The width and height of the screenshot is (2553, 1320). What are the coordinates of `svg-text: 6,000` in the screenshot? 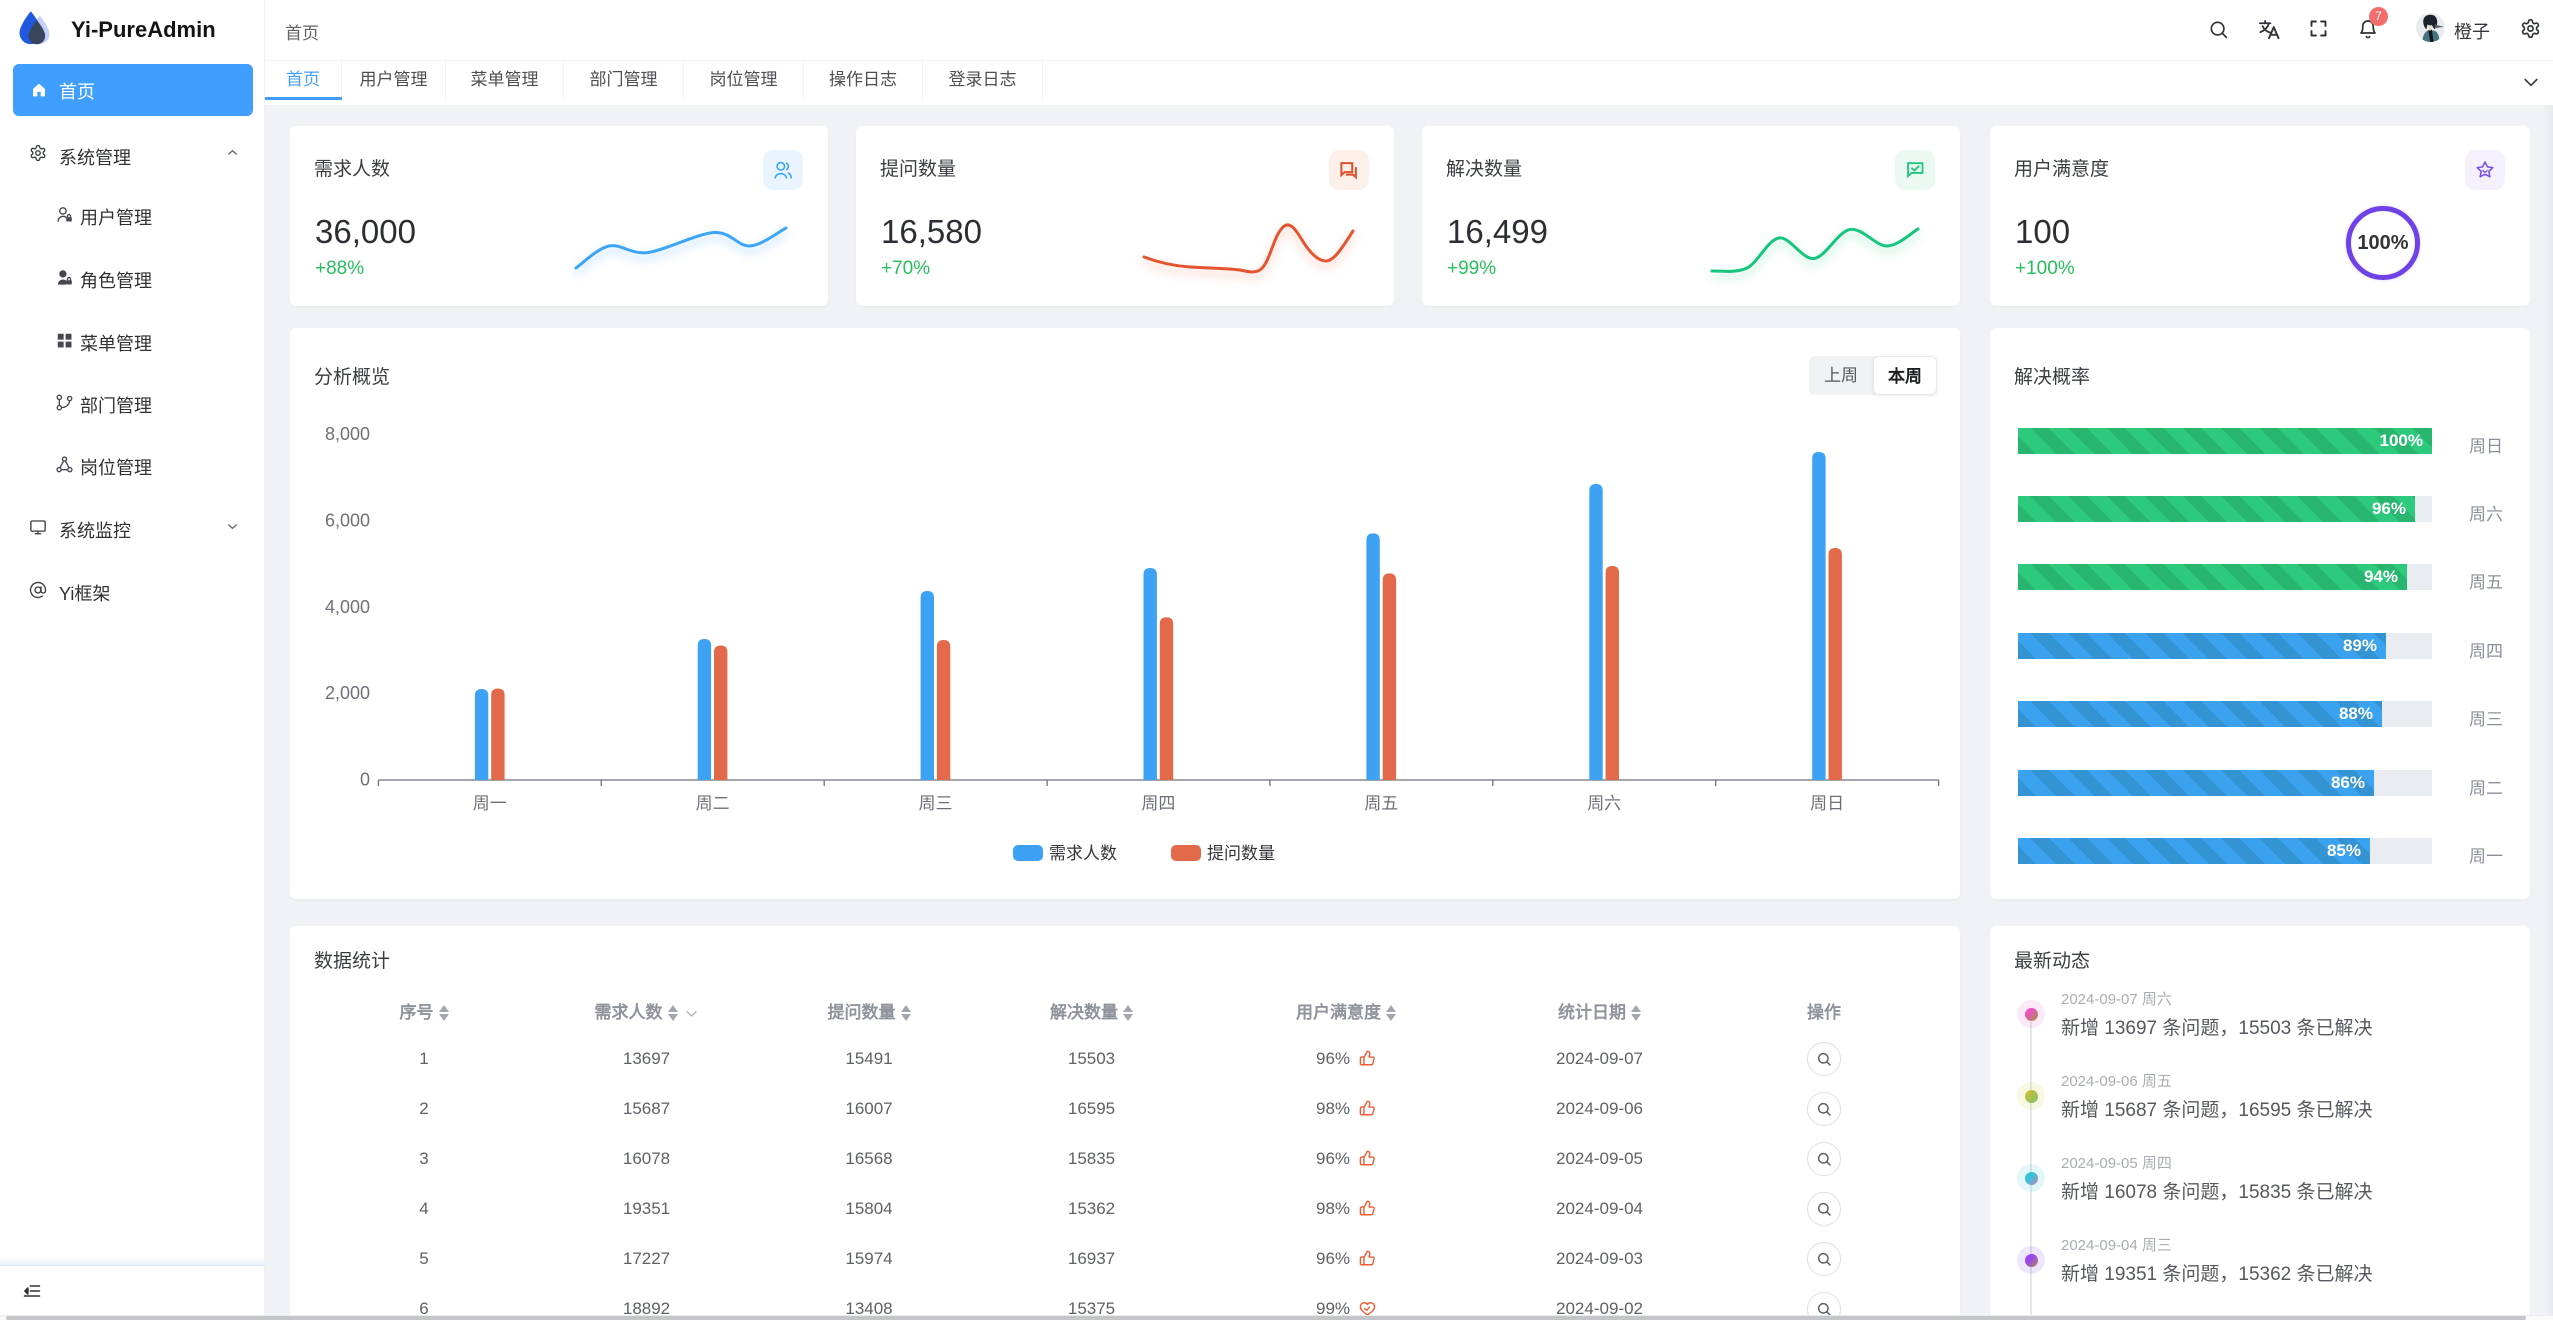 It's located at (347, 520).